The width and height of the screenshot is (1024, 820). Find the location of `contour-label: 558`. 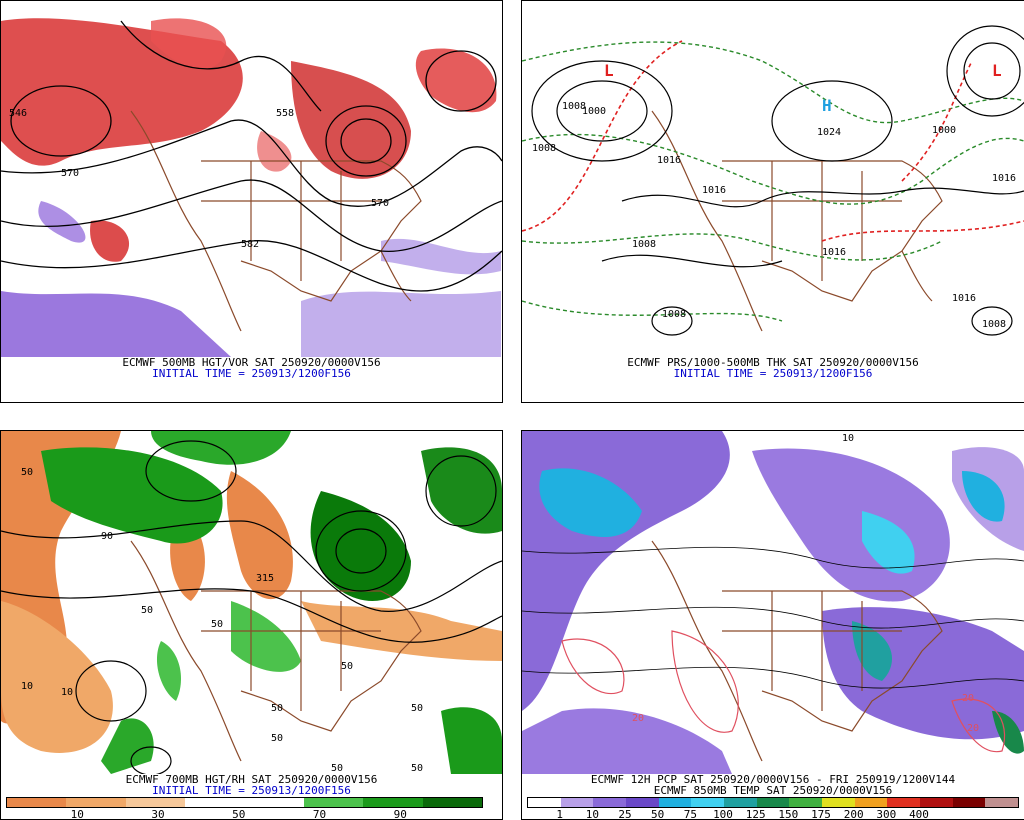

contour-label: 558 is located at coordinates (285, 113).